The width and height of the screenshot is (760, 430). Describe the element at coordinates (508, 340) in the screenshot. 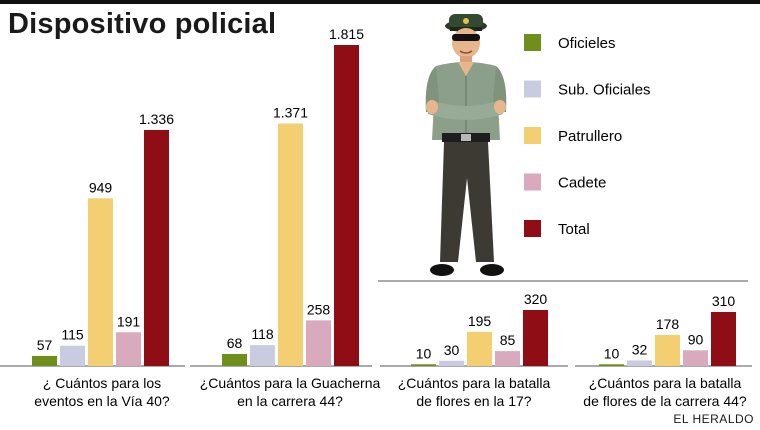

I see `bar-value-label: 85` at that location.